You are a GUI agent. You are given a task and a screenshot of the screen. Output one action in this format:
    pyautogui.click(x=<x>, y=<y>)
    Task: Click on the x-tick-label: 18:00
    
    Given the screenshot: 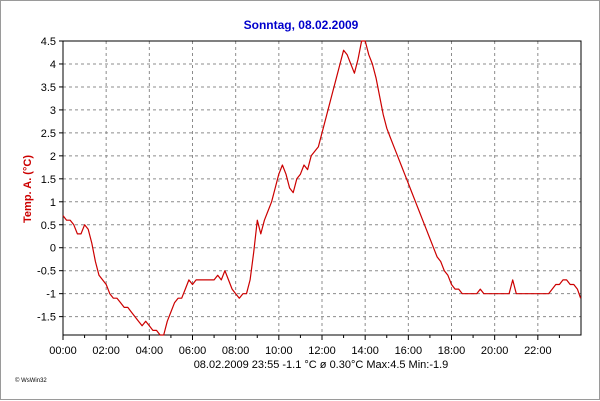 What is the action you would take?
    pyautogui.click(x=452, y=351)
    